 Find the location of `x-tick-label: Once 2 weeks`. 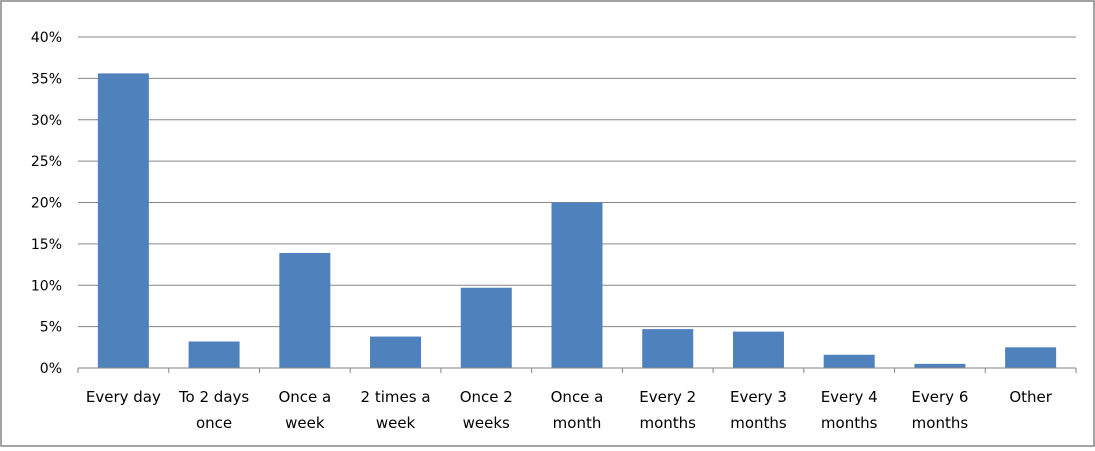

x-tick-label: Once 2 weeks is located at coordinates (486, 410).